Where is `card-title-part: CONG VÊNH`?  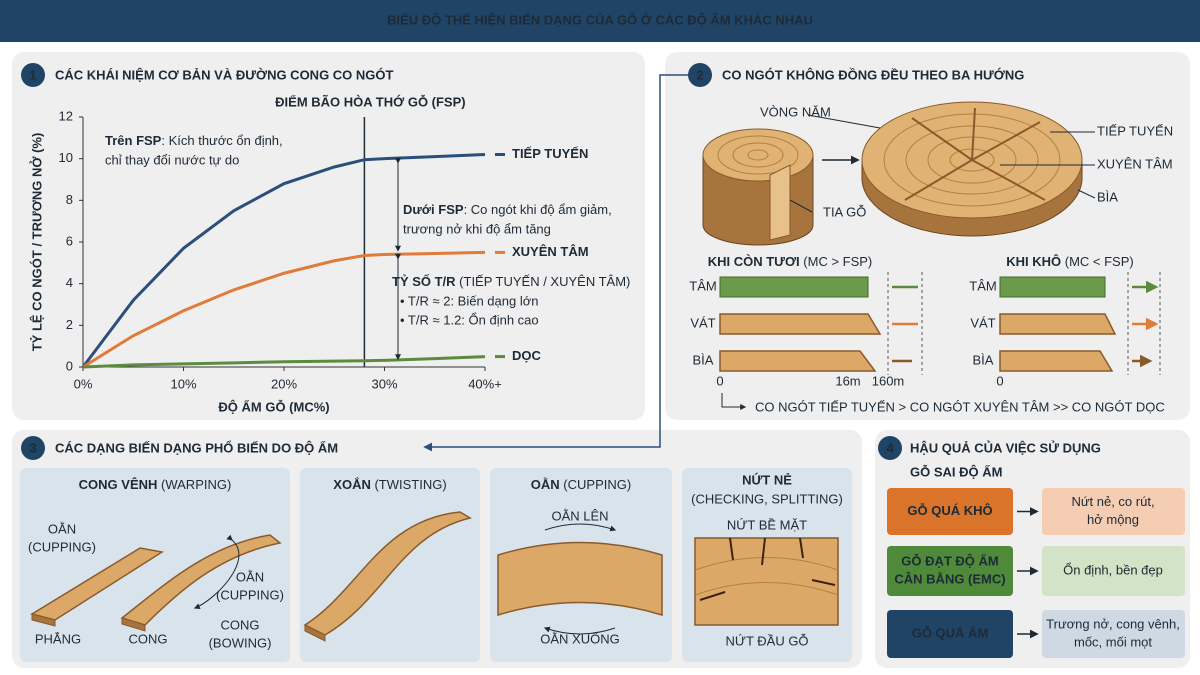 card-title-part: CONG VÊNH is located at coordinates (118, 484).